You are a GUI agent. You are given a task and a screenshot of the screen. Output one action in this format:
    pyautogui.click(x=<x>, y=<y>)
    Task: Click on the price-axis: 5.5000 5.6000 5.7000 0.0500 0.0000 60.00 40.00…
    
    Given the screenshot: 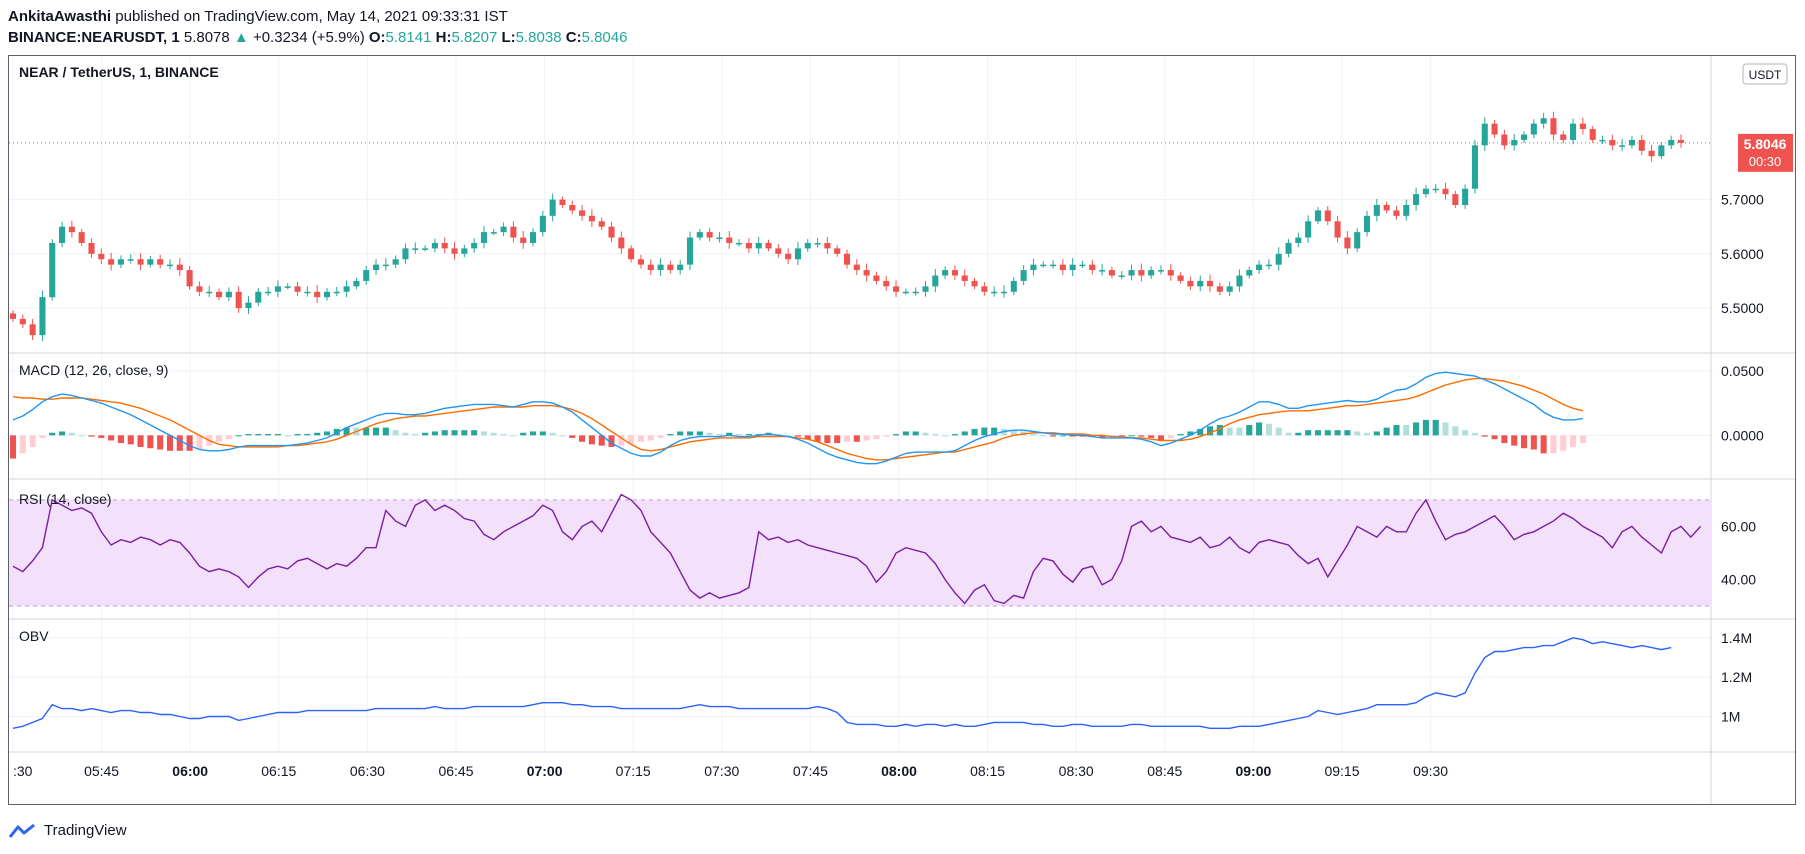 What is the action you would take?
    pyautogui.click(x=1742, y=458)
    